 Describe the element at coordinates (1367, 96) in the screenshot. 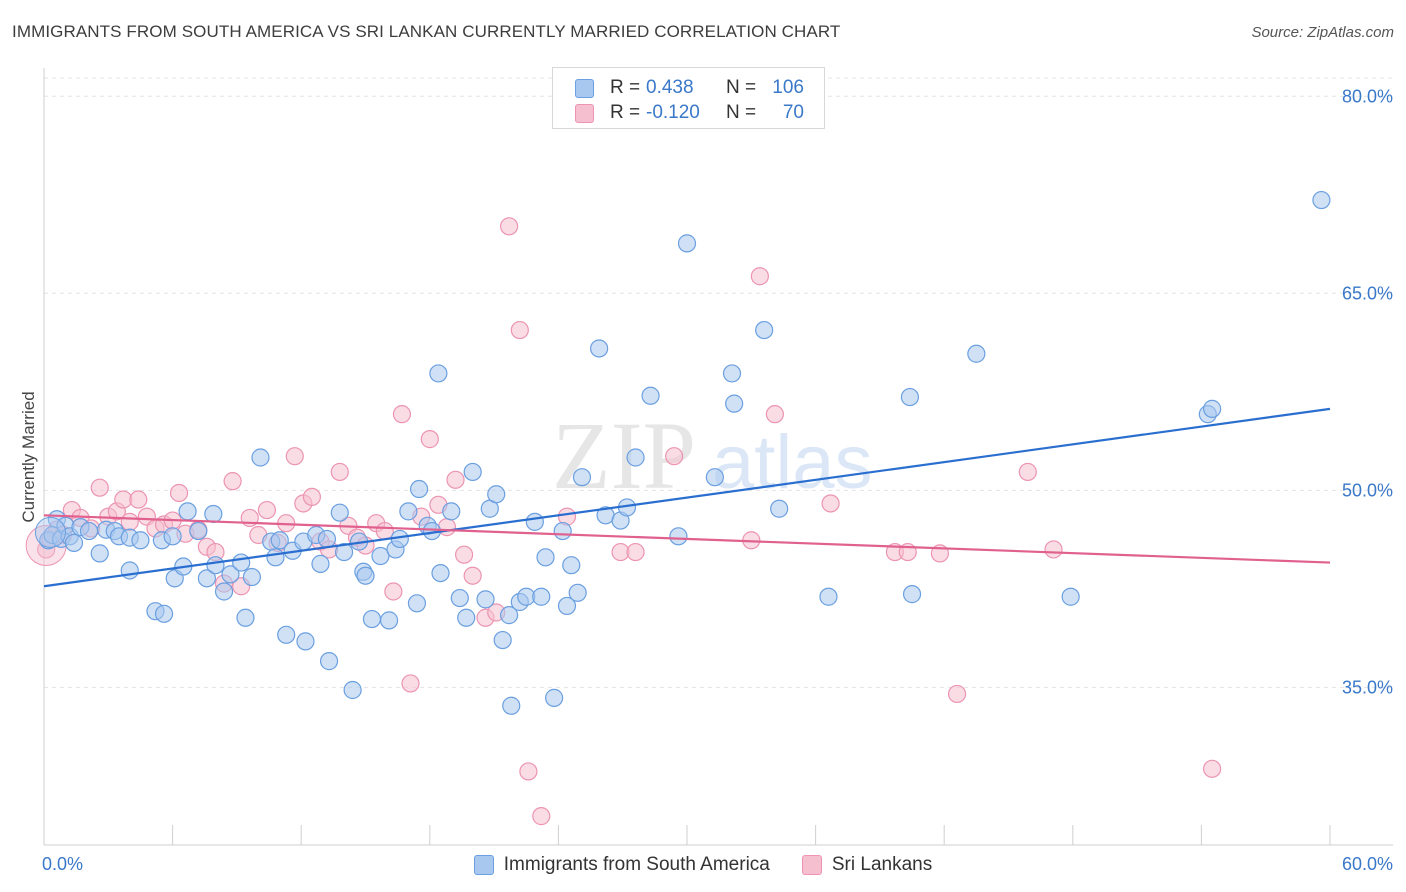

I see `y-tick-label: 80.0%` at that location.